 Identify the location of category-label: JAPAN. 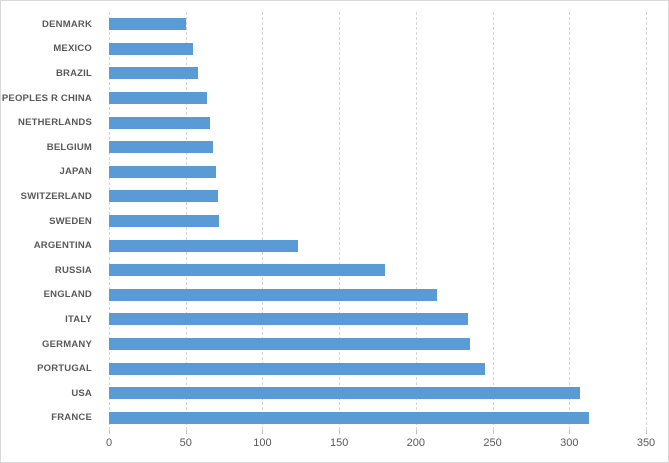
(75, 172).